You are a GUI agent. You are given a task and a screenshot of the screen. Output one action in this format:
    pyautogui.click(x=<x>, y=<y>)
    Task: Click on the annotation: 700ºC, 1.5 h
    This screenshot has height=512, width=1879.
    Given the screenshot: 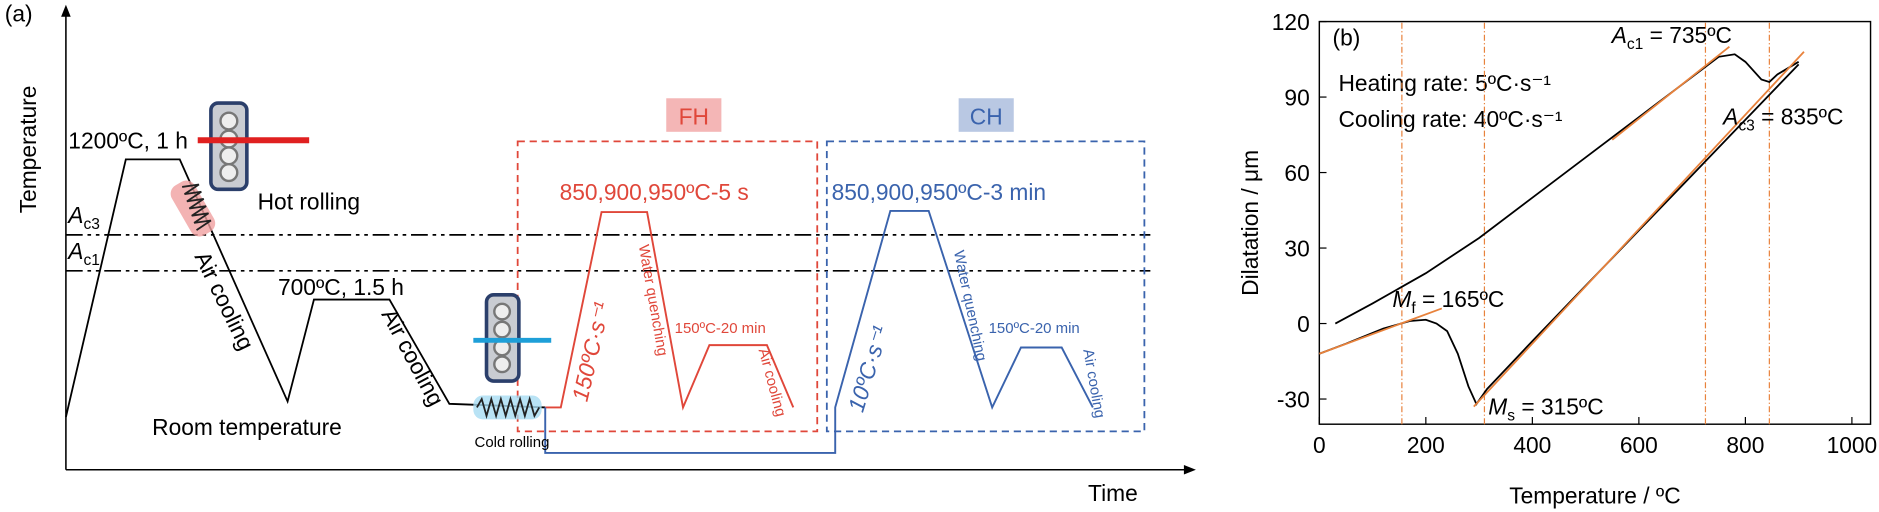 What is the action you would take?
    pyautogui.click(x=341, y=287)
    